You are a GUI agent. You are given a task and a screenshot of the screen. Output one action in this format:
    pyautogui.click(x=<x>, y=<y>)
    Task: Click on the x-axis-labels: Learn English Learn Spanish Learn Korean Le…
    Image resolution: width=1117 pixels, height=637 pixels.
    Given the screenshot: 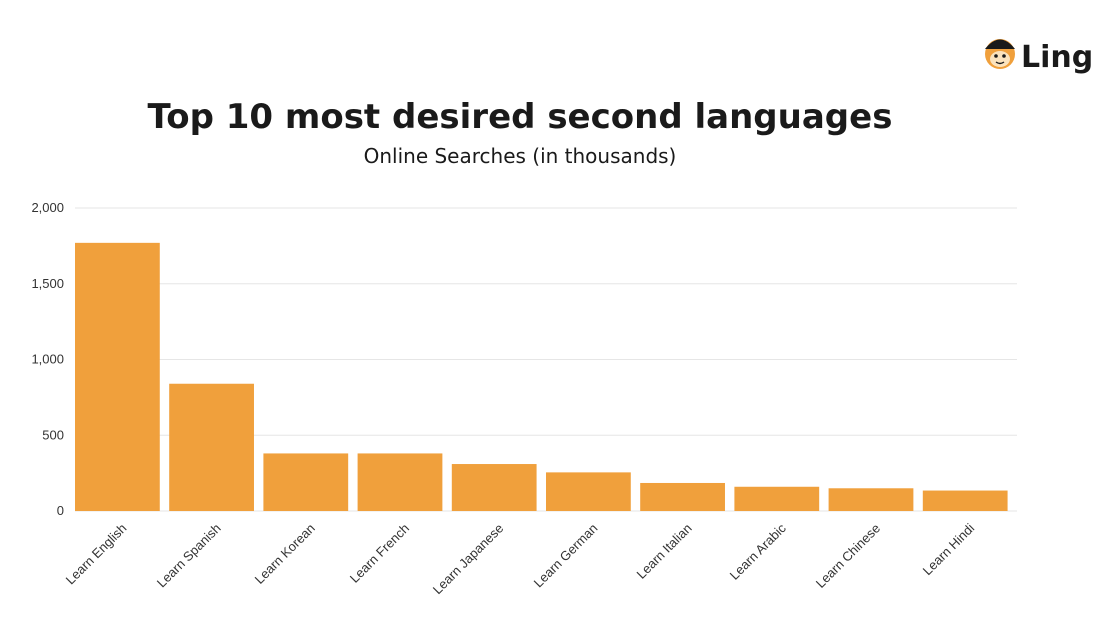 What is the action you would take?
    pyautogui.click(x=520, y=558)
    